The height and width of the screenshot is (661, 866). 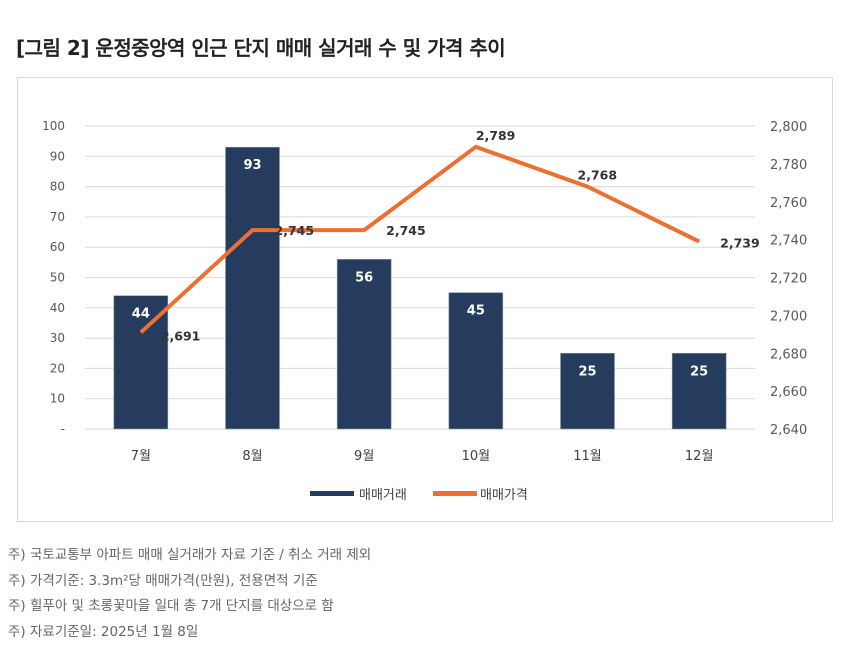 I want to click on line-data-label: 2,789, so click(x=496, y=135).